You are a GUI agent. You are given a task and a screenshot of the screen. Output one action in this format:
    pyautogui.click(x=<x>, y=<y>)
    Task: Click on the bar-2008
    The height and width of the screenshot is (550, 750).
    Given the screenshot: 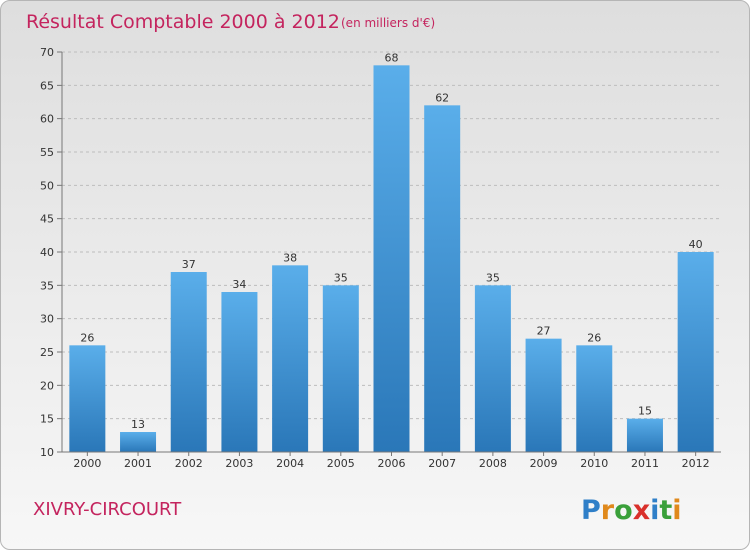 What is the action you would take?
    pyautogui.click(x=492, y=368)
    